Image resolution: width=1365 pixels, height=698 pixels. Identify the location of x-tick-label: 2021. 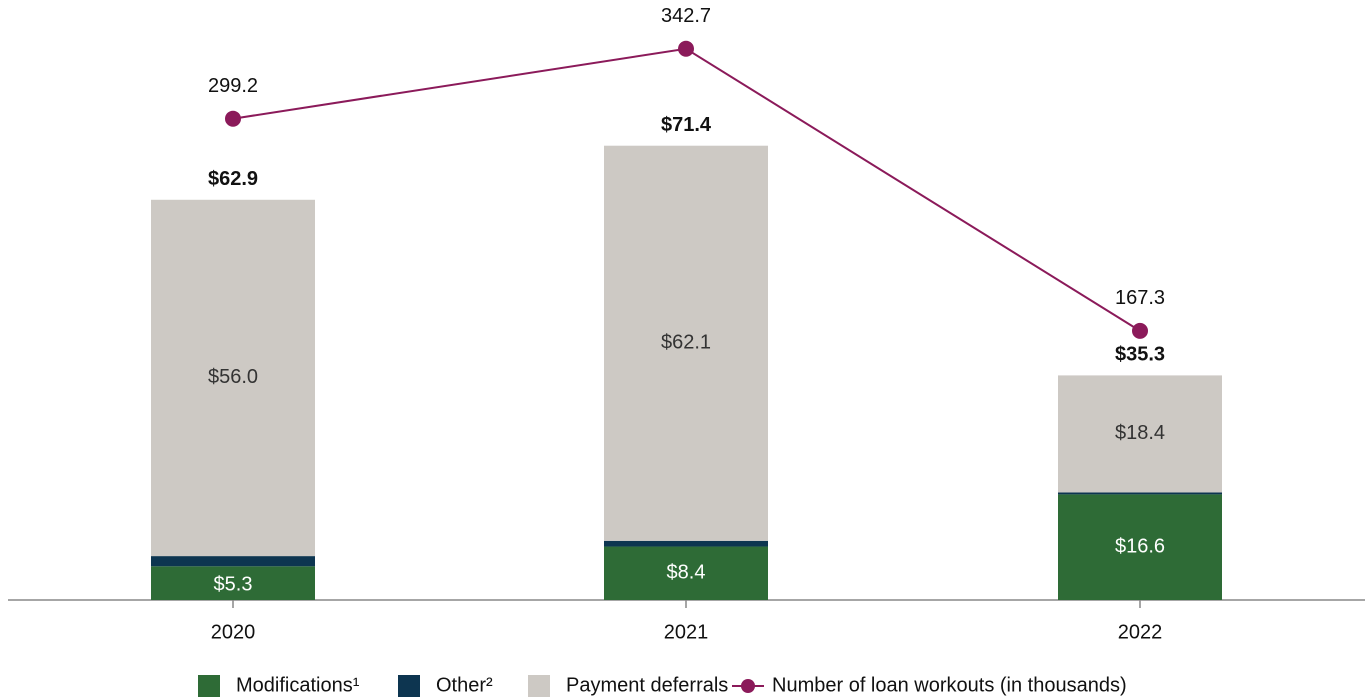
(686, 632).